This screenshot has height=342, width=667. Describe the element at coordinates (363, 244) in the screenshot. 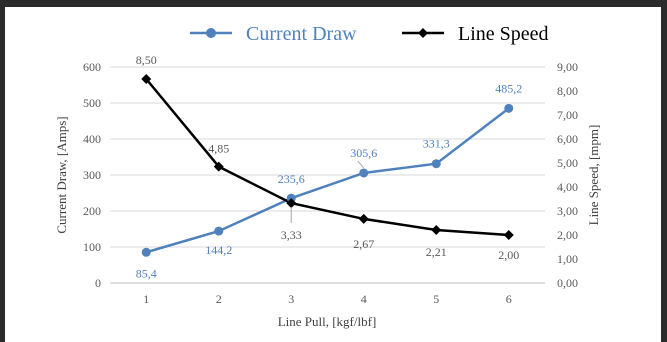

I see `line-speed-data-label: 2,67` at that location.